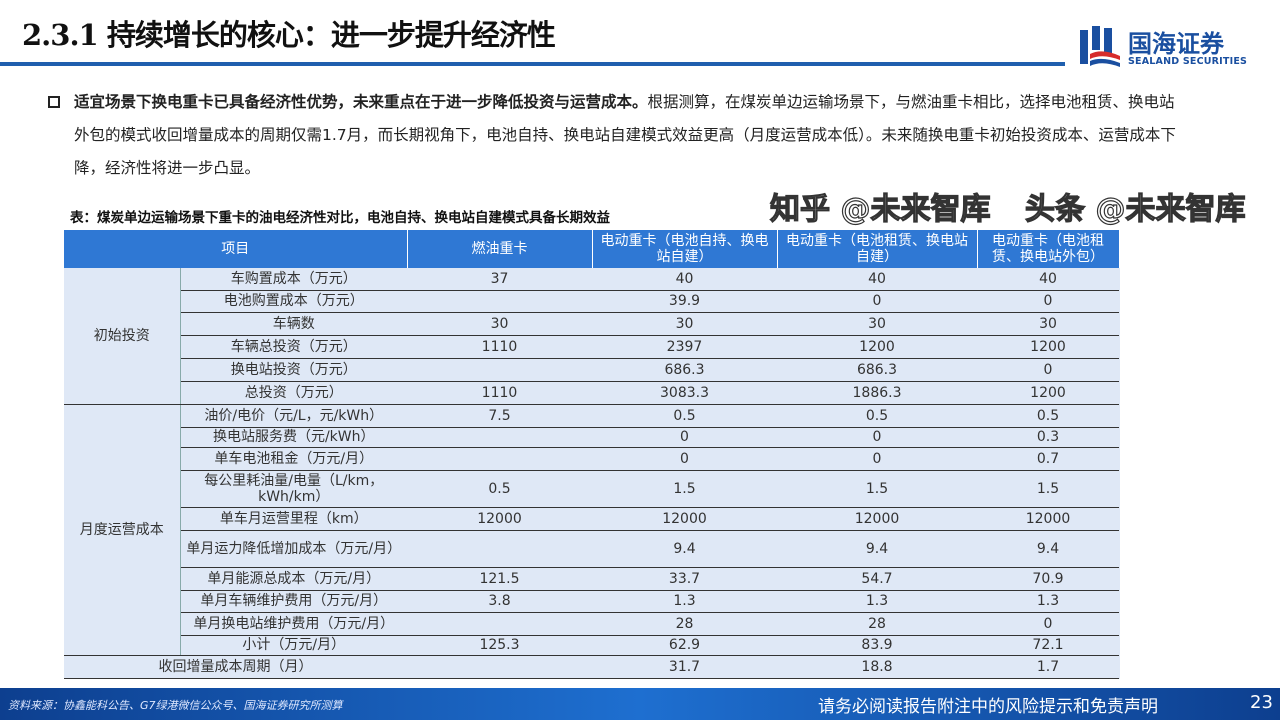 The width and height of the screenshot is (1280, 720). What do you see at coordinates (293, 416) in the screenshot?
I see `row-item-label: 油价/电价（元/L，元/kWh）` at bounding box center [293, 416].